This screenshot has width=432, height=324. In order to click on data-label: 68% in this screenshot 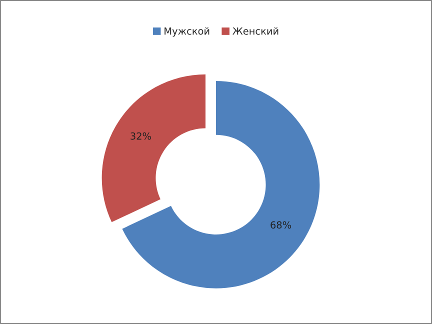, I will do `click(281, 225)`.